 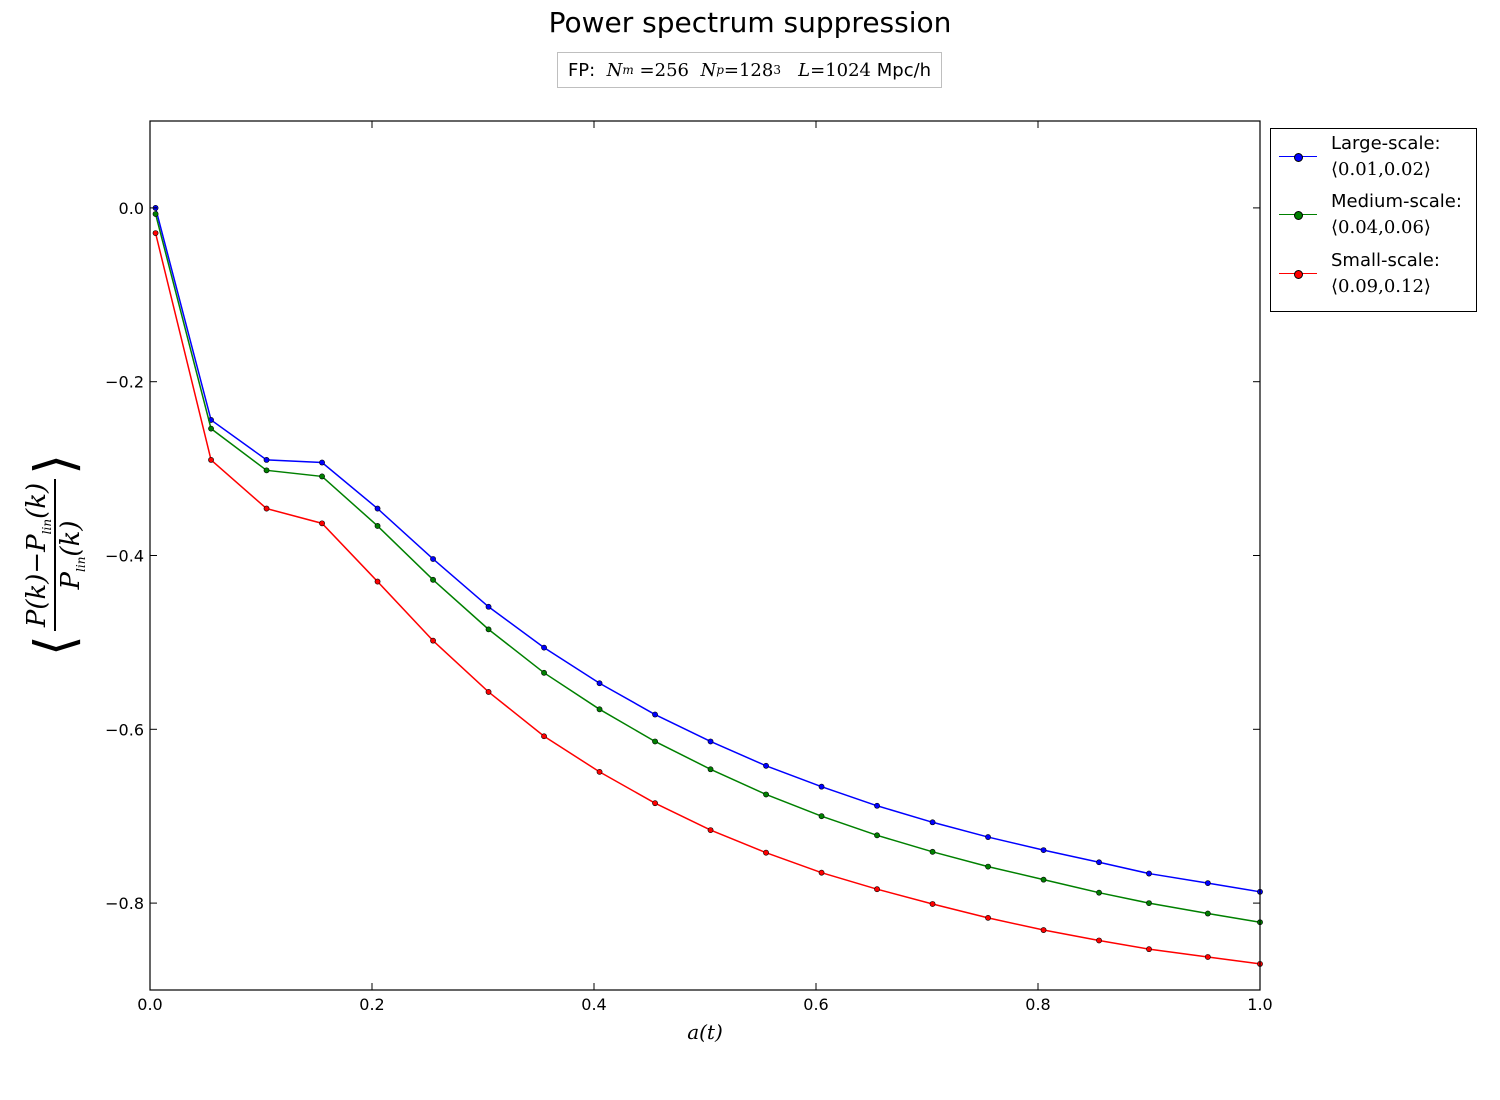 I want to click on y-tick-label: 0.0, so click(x=131, y=208).